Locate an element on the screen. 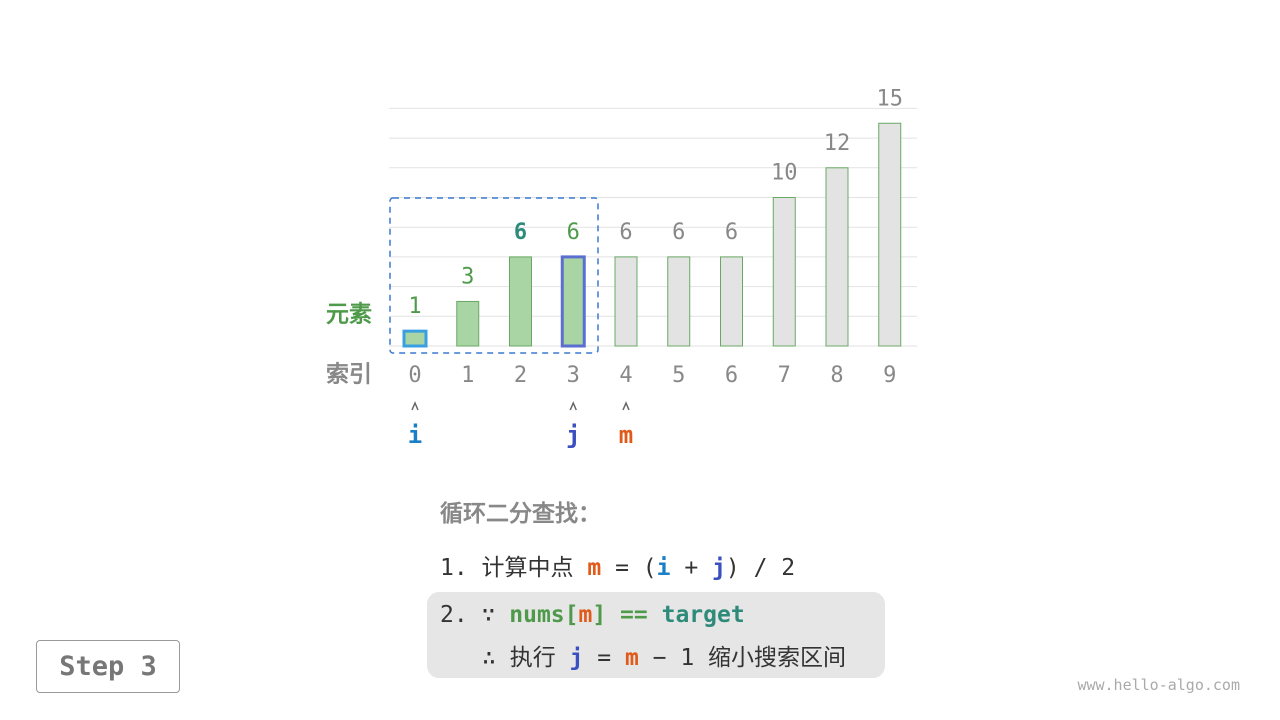 The width and height of the screenshot is (1280, 720). index-label: 4 is located at coordinates (625, 375).